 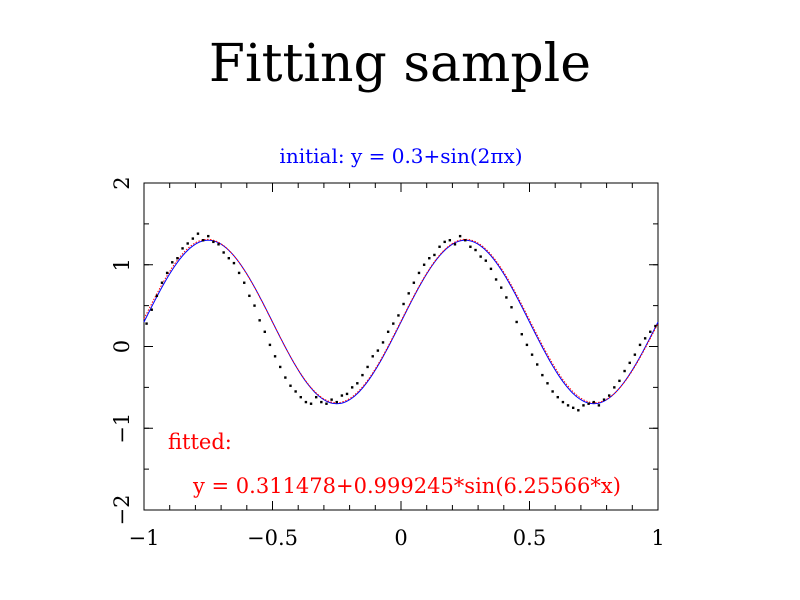 What do you see at coordinates (529, 538) in the screenshot?
I see `x-tick-label: 0.5` at bounding box center [529, 538].